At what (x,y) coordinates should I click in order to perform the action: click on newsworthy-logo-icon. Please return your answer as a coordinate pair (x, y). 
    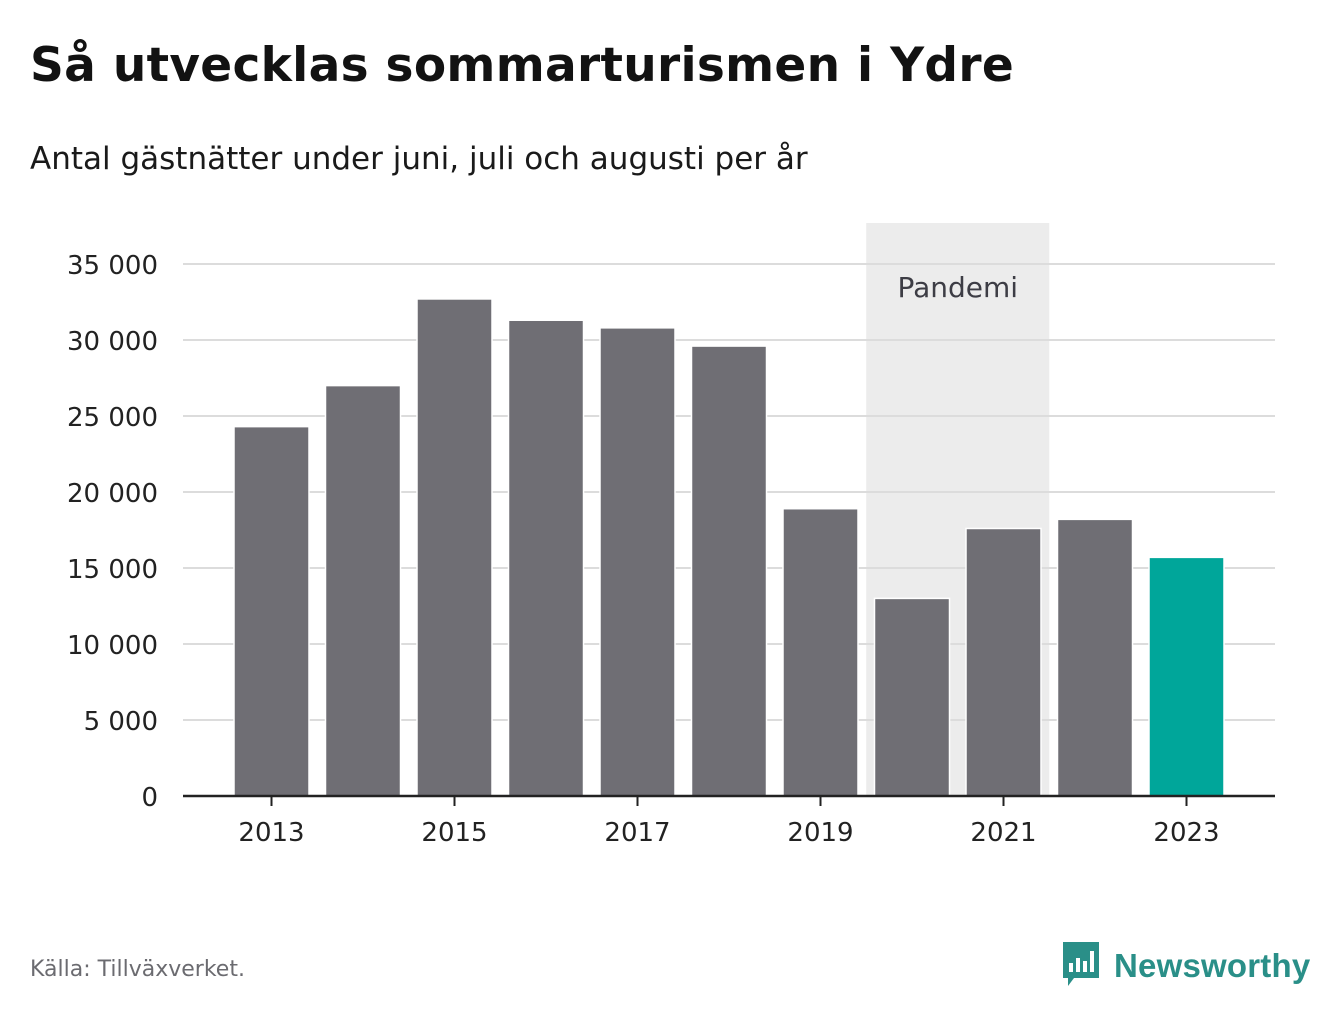
    Looking at the image, I should click on (1081, 966).